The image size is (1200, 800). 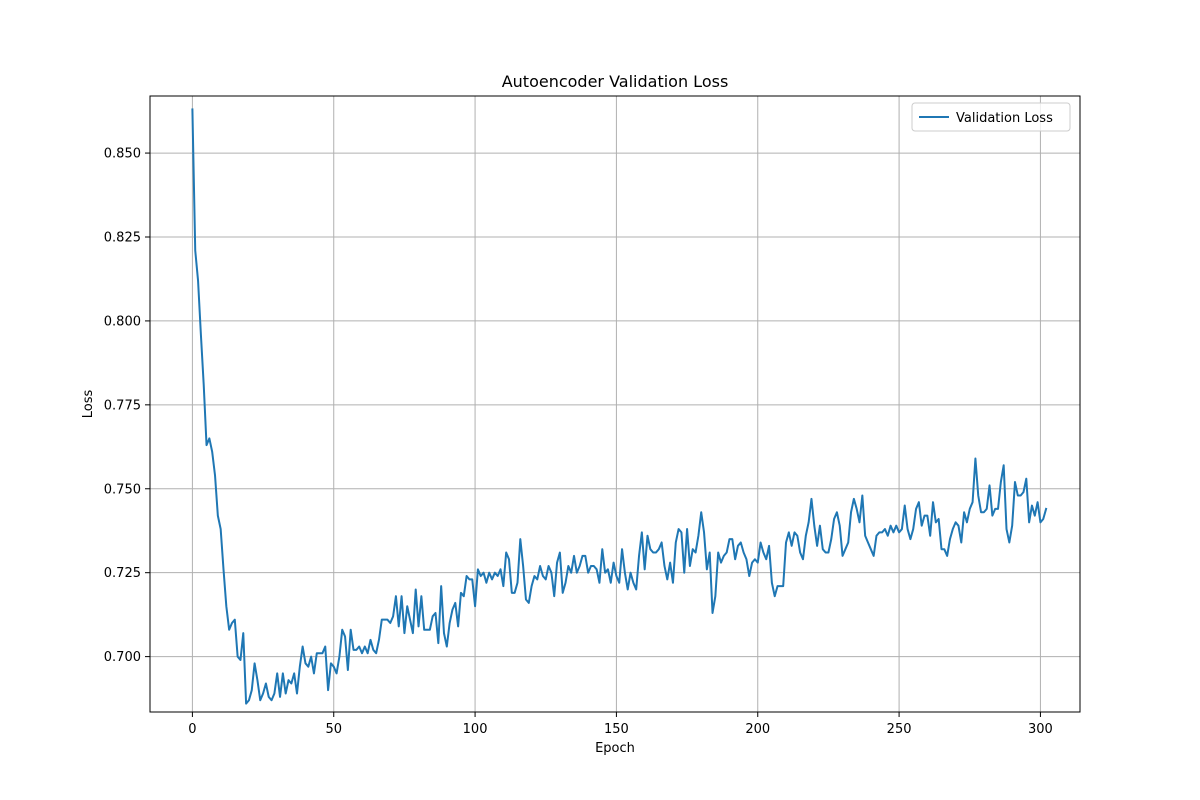 What do you see at coordinates (122, 657) in the screenshot?
I see `y-tick-label: 0.700` at bounding box center [122, 657].